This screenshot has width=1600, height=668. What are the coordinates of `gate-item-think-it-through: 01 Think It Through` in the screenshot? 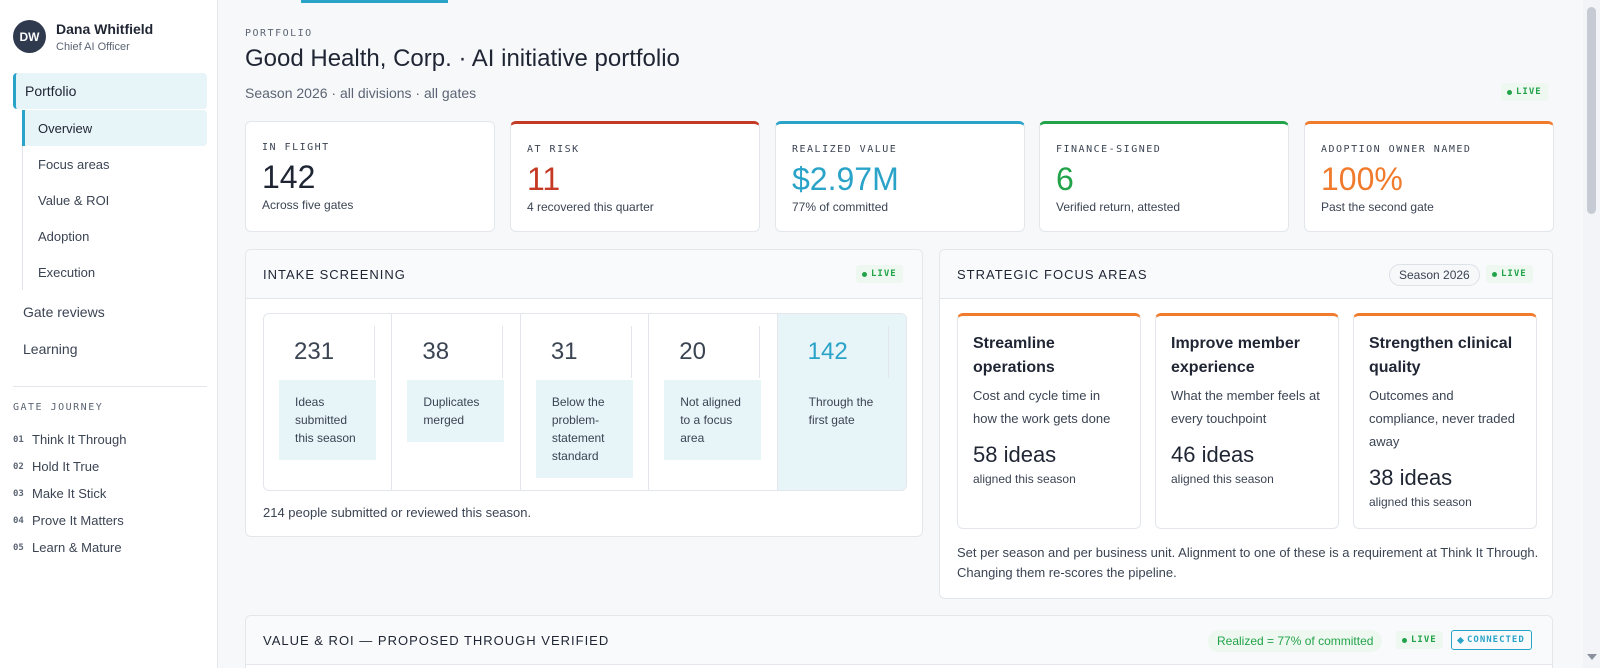 It's located at (69, 439).